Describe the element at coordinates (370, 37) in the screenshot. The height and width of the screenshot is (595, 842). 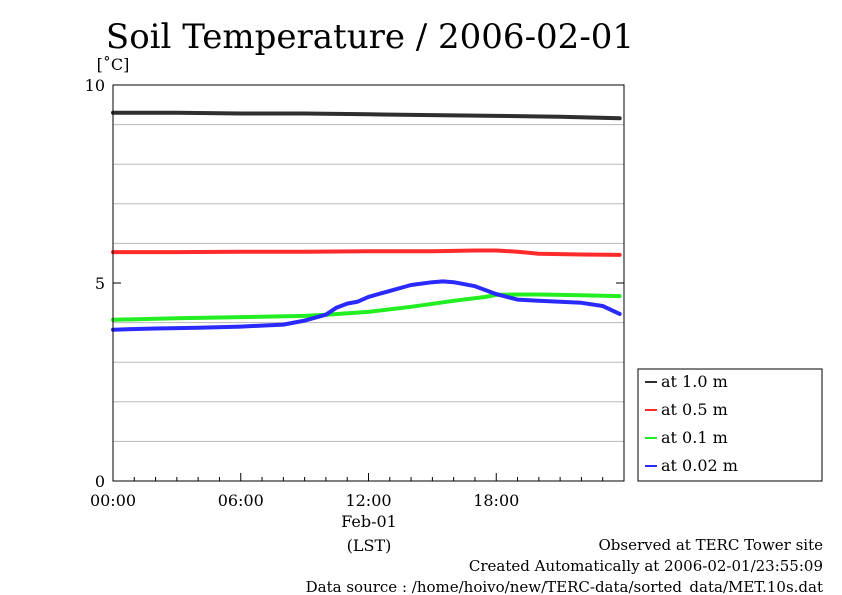
I see `chart-title: Soil Temperature / 2006-02-01` at that location.